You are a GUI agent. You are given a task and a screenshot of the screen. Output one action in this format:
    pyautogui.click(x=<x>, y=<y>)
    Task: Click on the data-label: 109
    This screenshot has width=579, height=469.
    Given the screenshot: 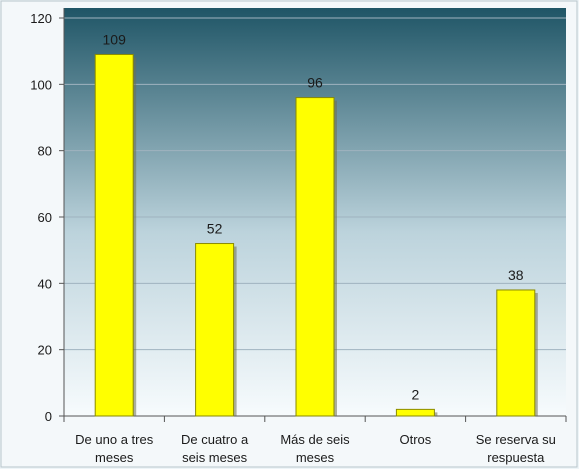 What is the action you would take?
    pyautogui.click(x=115, y=39)
    